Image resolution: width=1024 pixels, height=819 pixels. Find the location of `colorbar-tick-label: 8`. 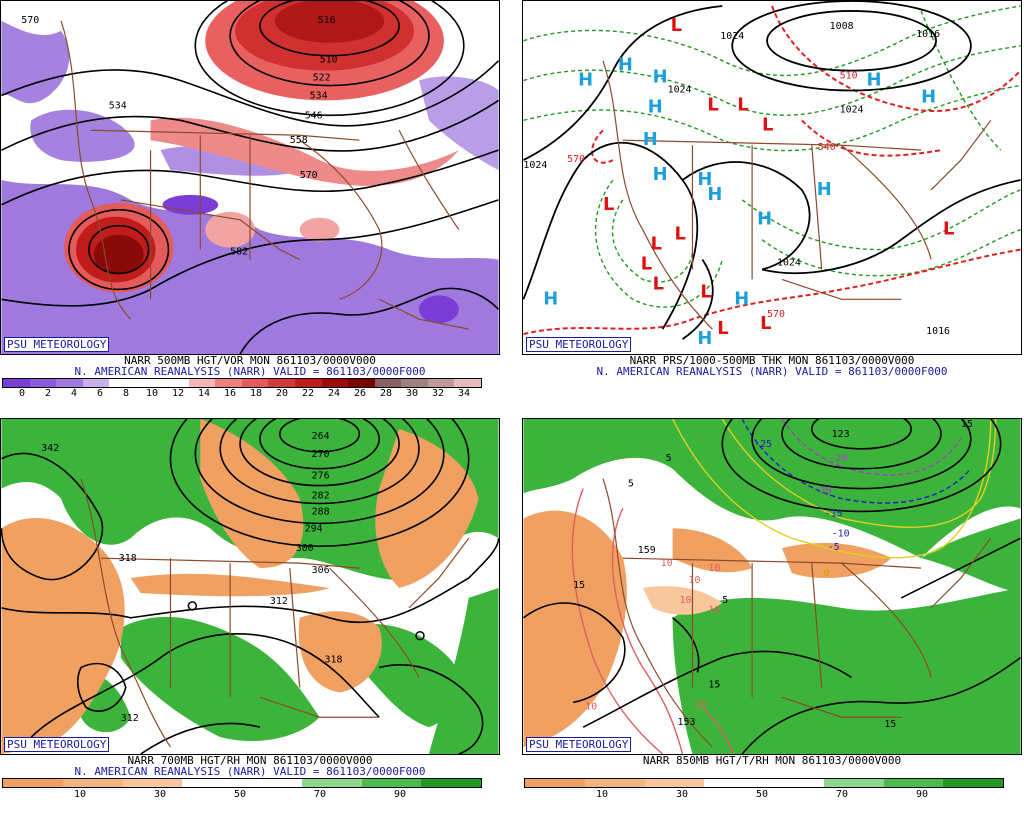

colorbar-tick-label: 8 is located at coordinates (126, 393).